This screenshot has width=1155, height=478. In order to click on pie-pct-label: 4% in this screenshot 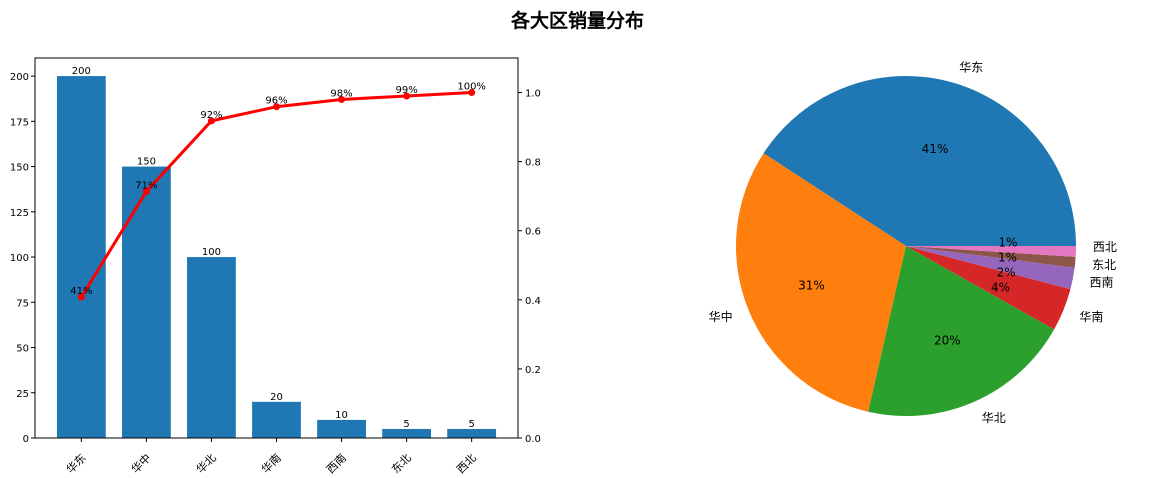, I will do `click(1000, 287)`.